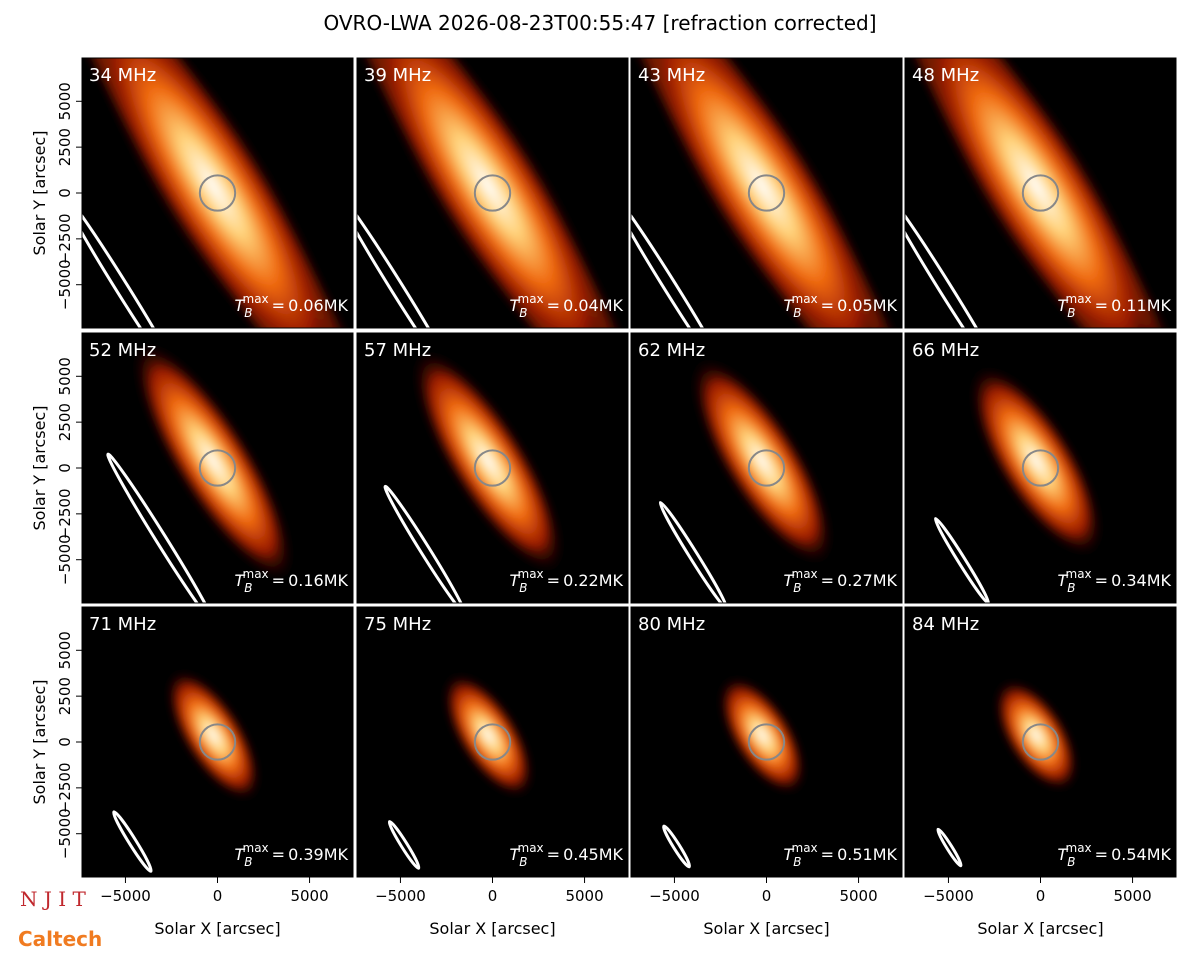  I want to click on frequency-label: 80 MHz, so click(671, 624).